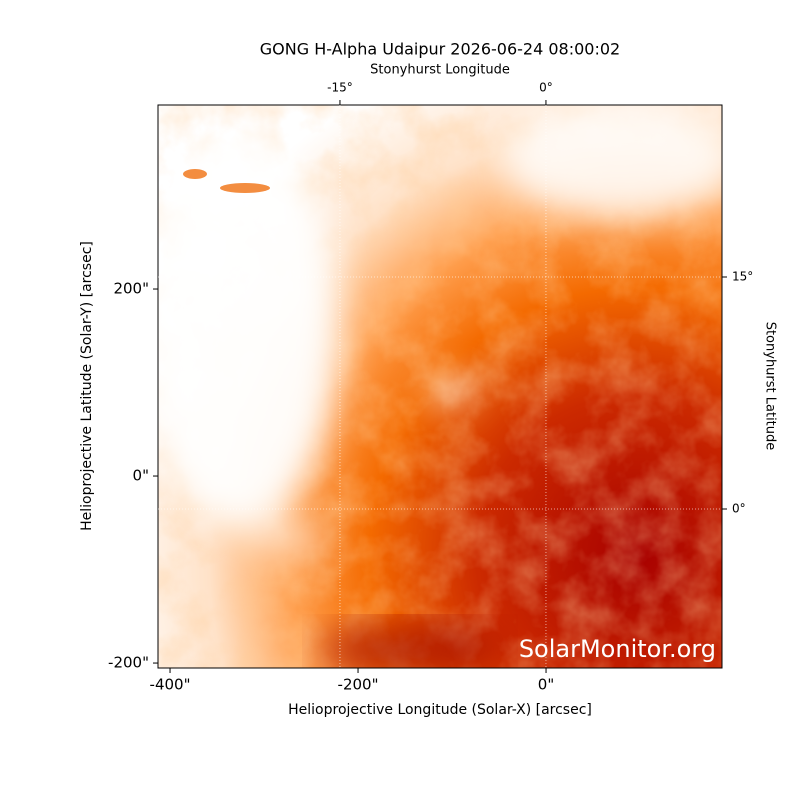 The height and width of the screenshot is (804, 800). Describe the element at coordinates (770, 386) in the screenshot. I see `y2-axis-label: Stonyhurst Latitude` at that location.